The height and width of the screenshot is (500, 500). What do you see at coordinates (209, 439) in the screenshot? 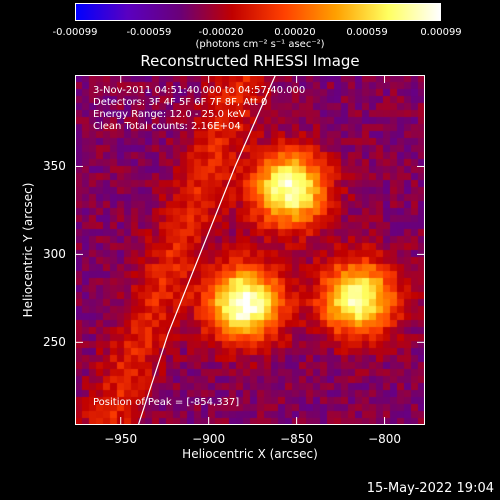
I see `x-tick-label: −900` at bounding box center [209, 439].